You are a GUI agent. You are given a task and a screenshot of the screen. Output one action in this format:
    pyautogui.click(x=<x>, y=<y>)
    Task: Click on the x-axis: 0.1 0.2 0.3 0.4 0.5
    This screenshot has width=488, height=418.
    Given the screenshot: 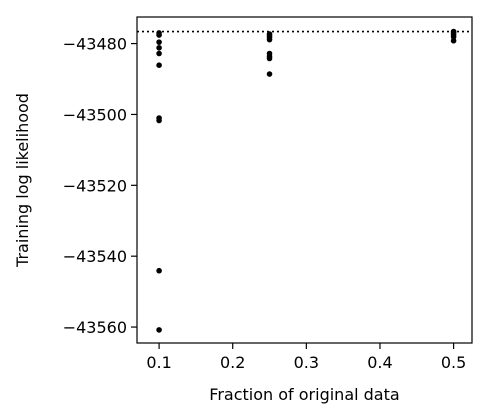 What is the action you would take?
    pyautogui.click(x=306, y=357)
    